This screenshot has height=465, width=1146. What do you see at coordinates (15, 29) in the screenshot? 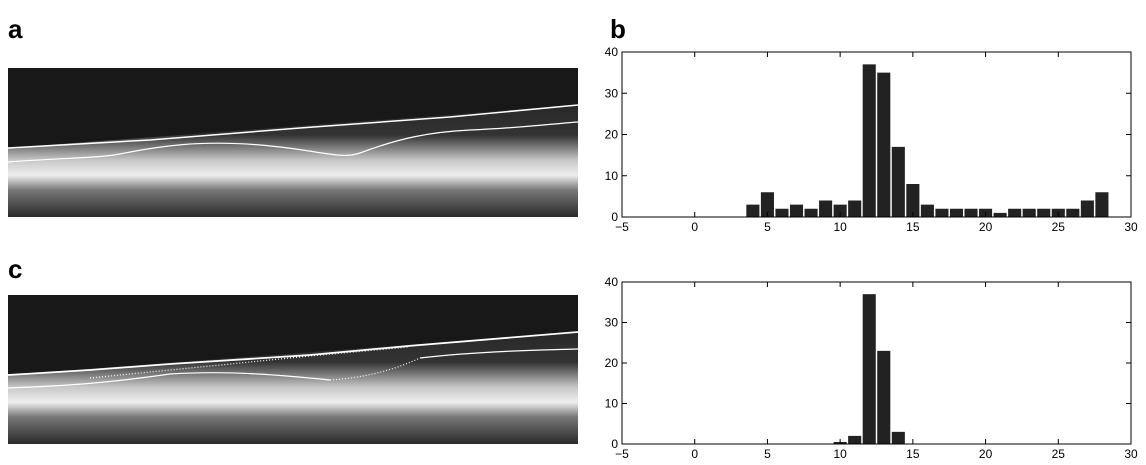
I see `panel-label: a` at bounding box center [15, 29].